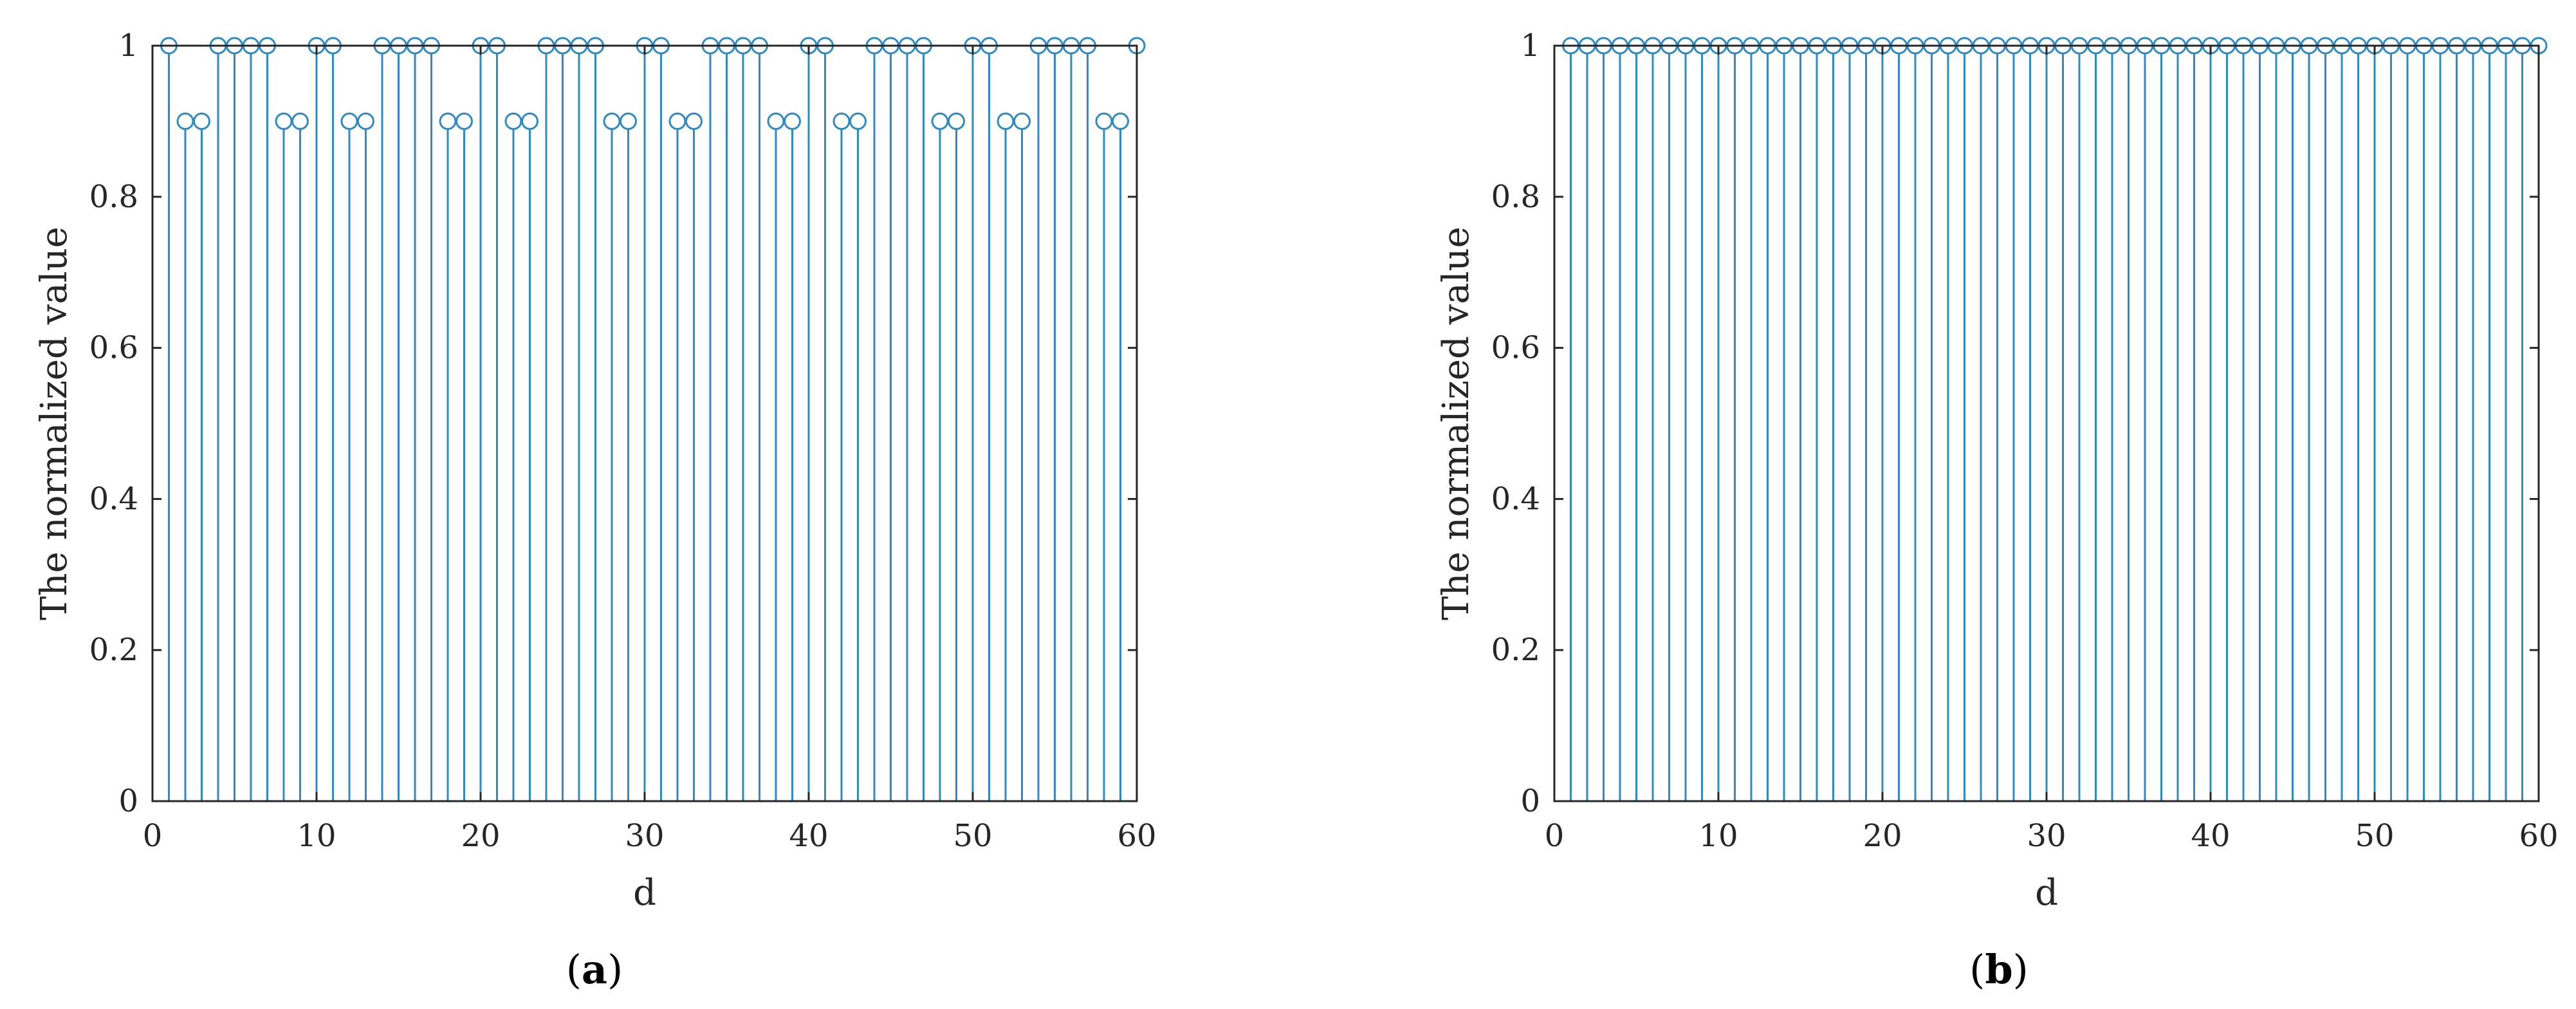  I want to click on panel-caption-a: (a), so click(594, 969).